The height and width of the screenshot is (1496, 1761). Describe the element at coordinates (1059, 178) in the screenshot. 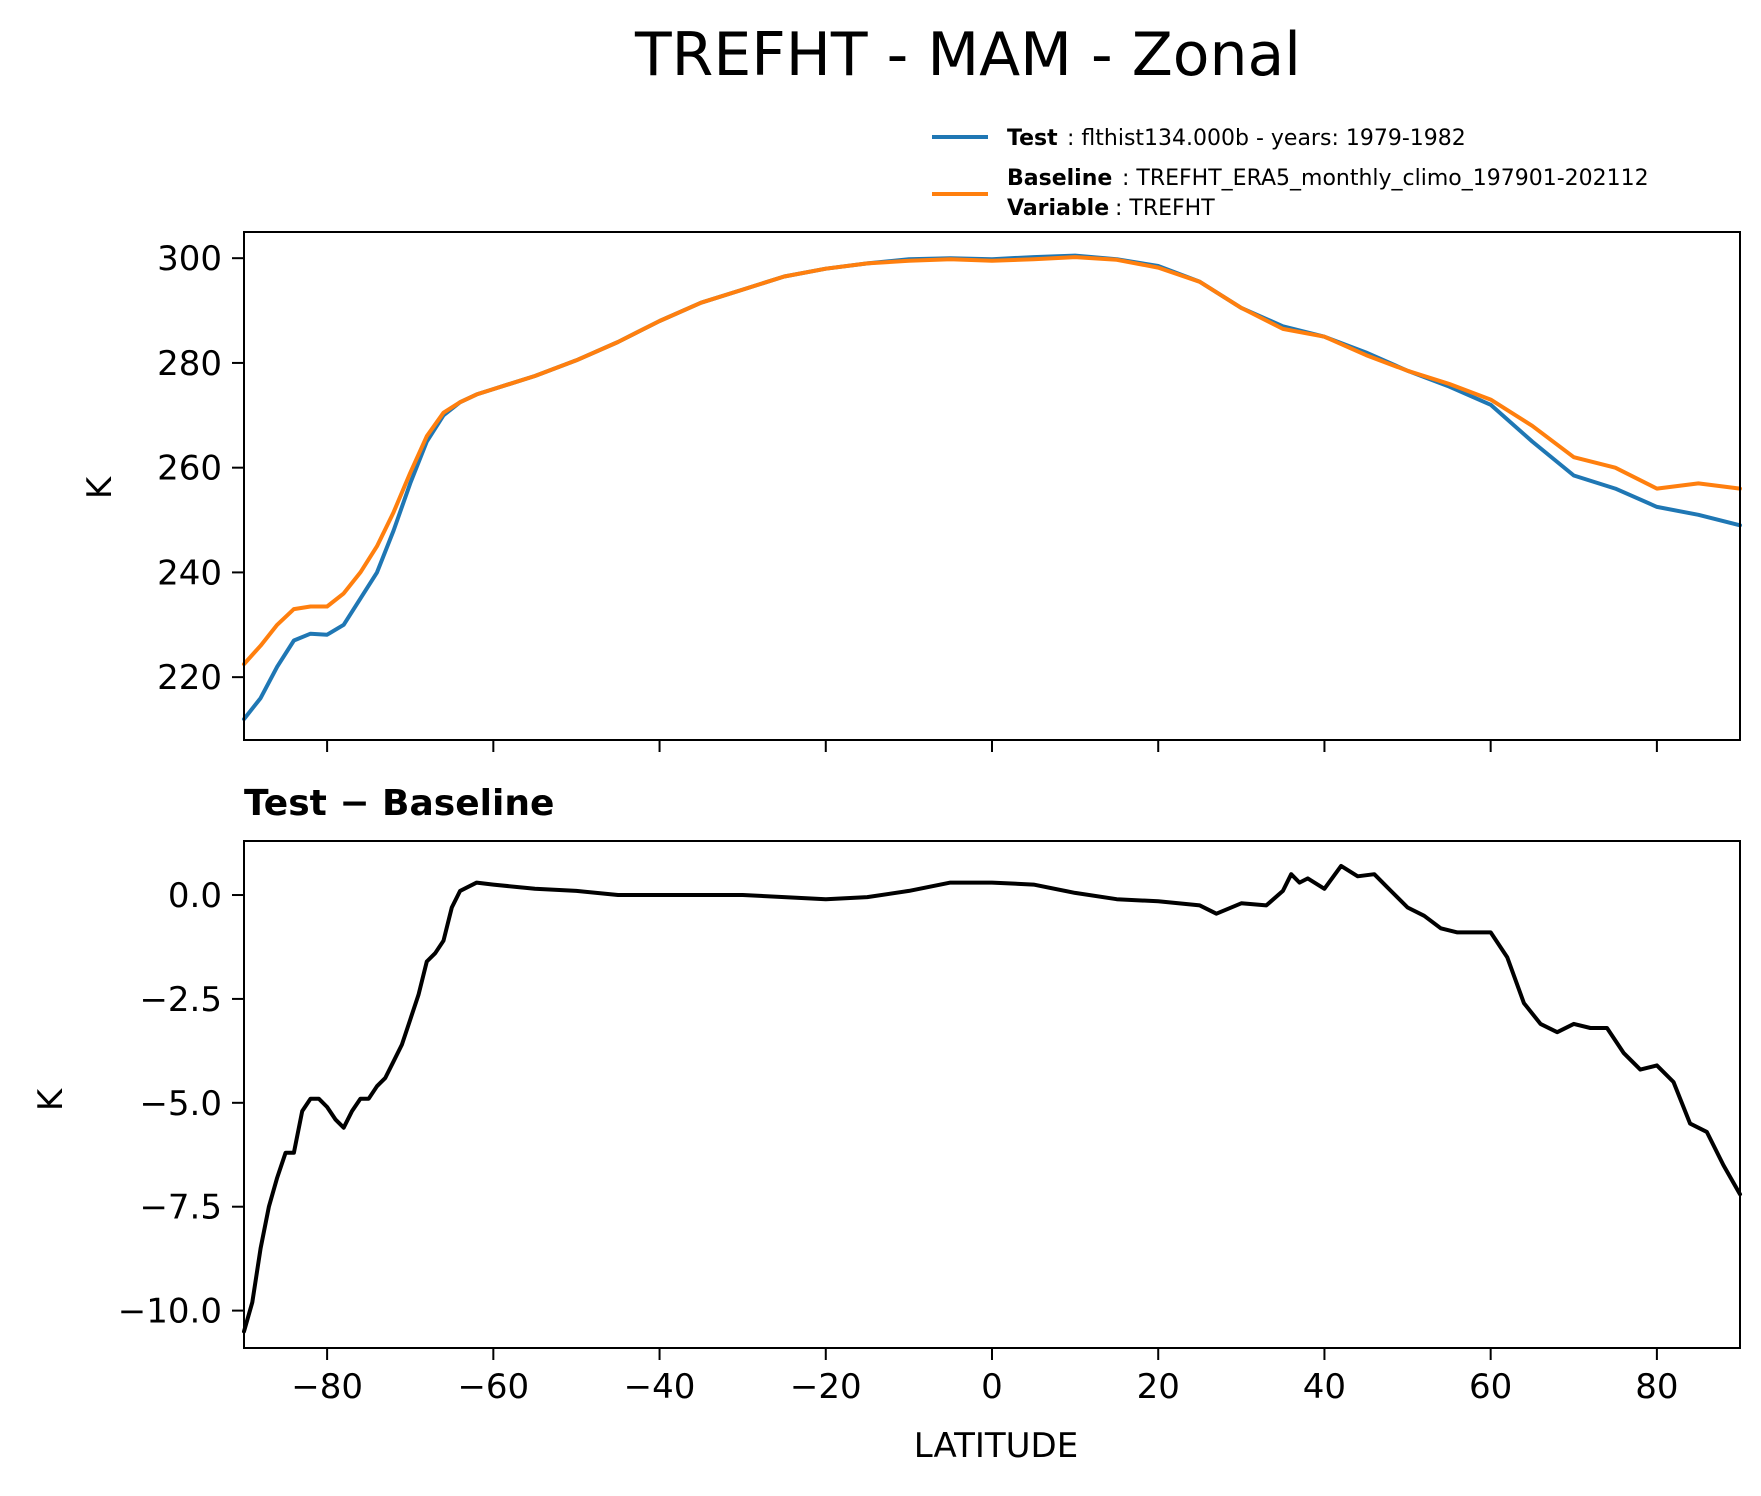

I see `legend-baseline-key: Baseline` at that location.